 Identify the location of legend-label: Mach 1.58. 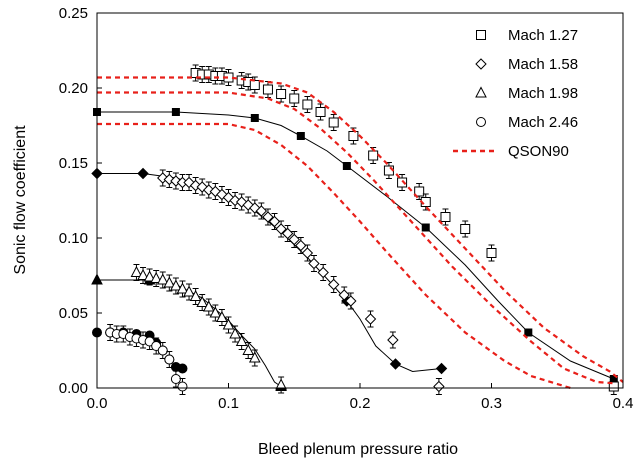
(543, 64).